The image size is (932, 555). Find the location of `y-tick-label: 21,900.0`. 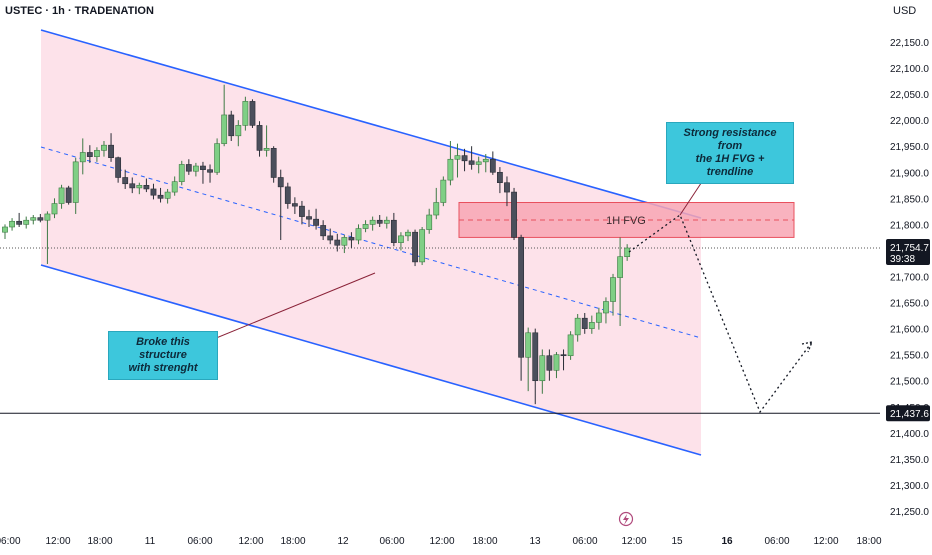

y-tick-label: 21,900.0 is located at coordinates (909, 173).